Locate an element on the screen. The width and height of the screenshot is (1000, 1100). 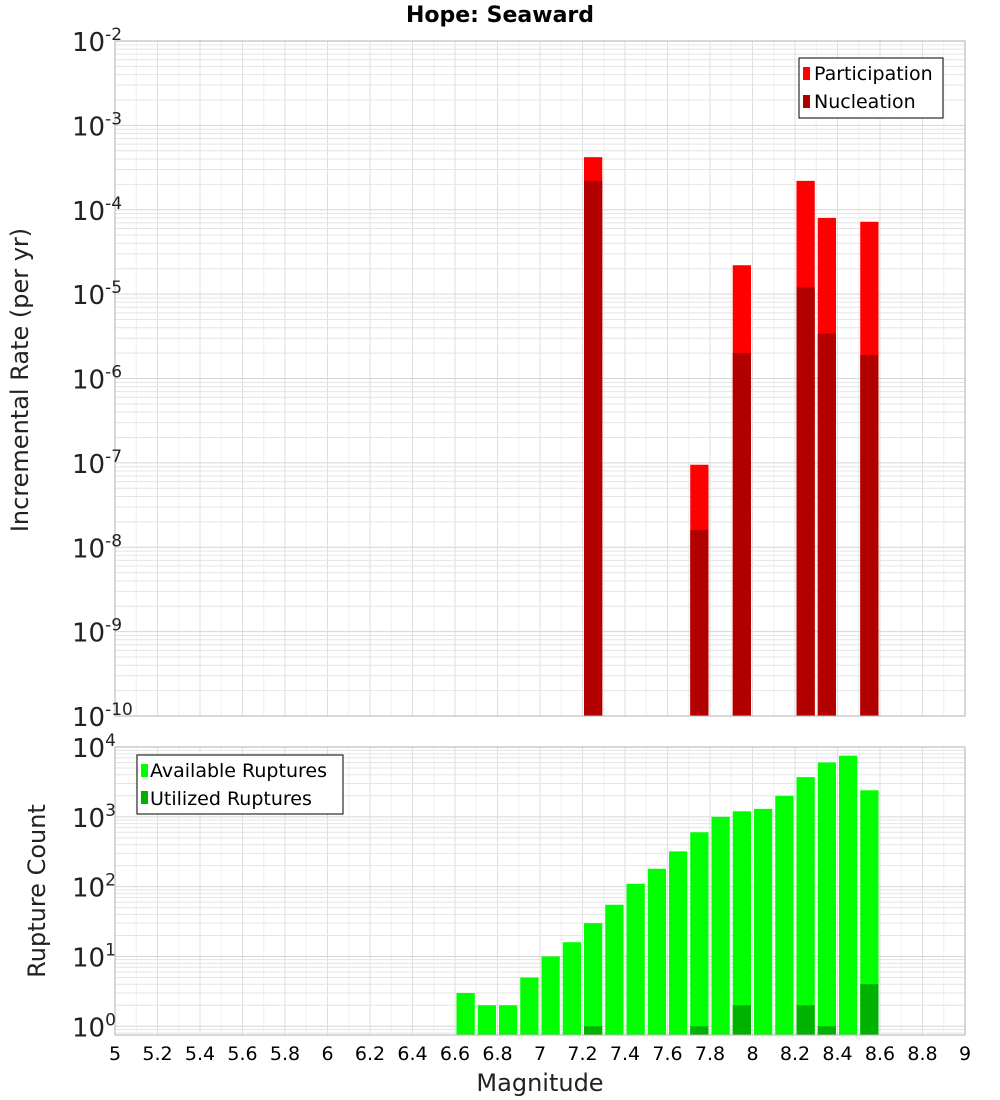
x-tick-label: 6.2 is located at coordinates (370, 1054).